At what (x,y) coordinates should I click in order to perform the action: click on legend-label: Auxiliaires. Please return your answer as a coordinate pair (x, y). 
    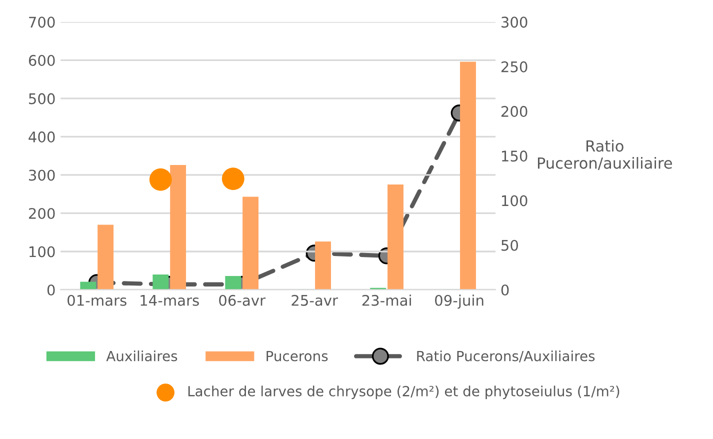
    Looking at the image, I should click on (142, 356).